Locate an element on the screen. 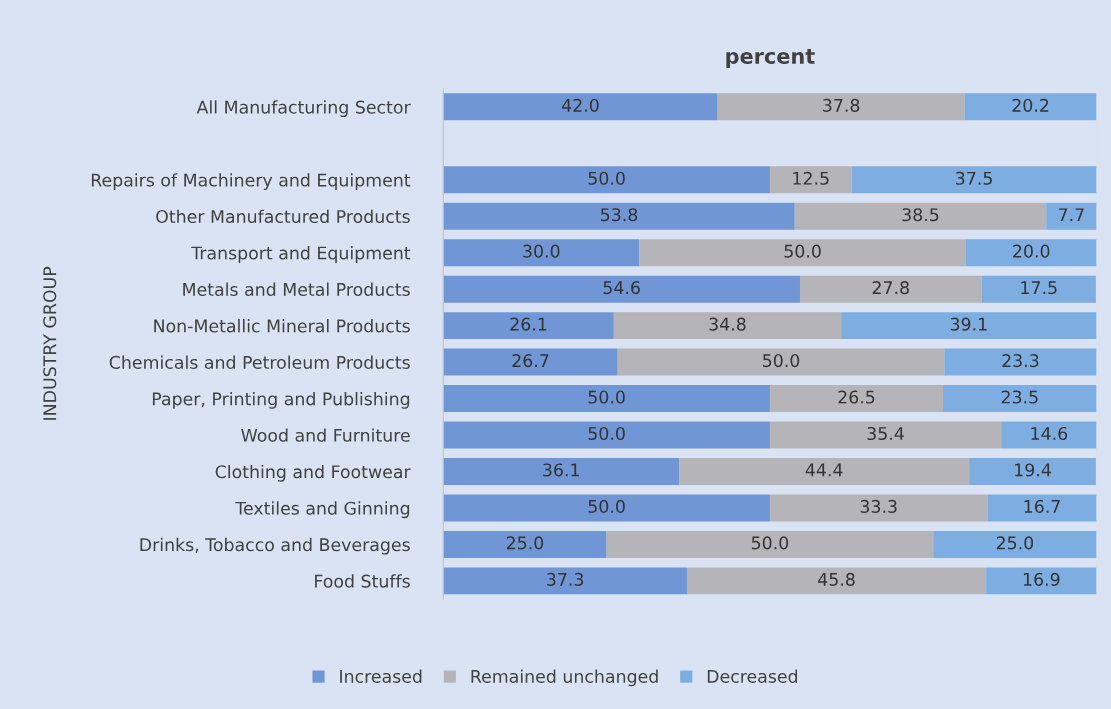 Image resolution: width=1111 pixels, height=709 pixels. data-label: 37.5 is located at coordinates (974, 178).